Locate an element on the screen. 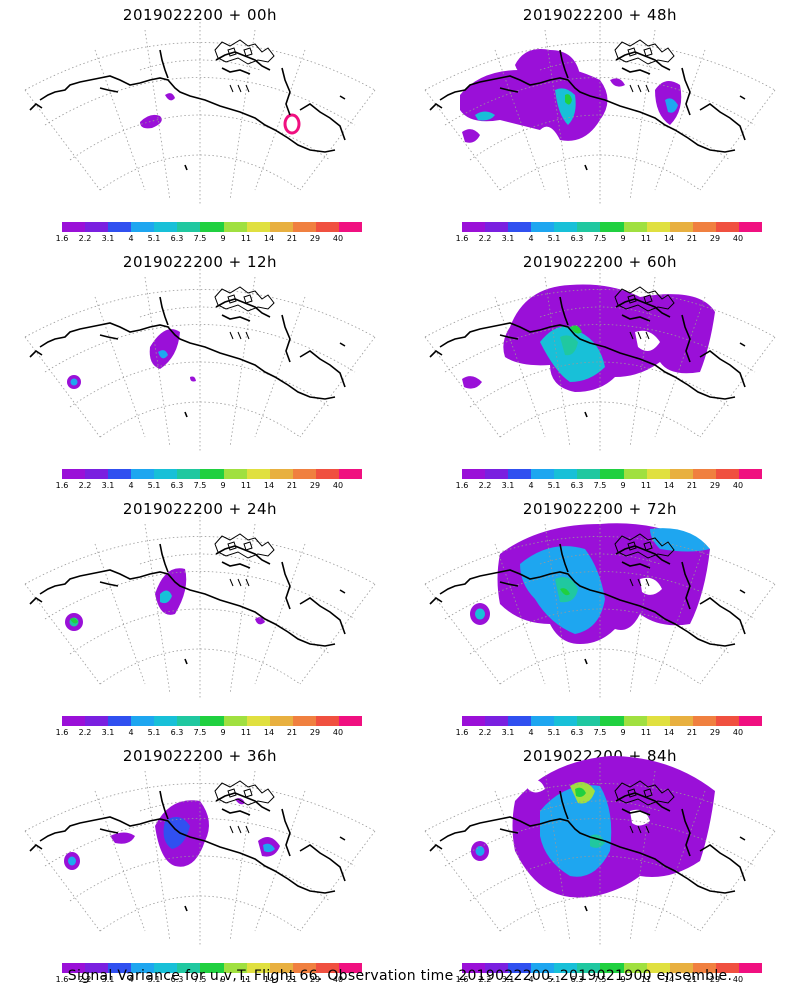 The height and width of the screenshot is (1000, 800). panel-title: 2019022200 + 48h is located at coordinates (600, 15).